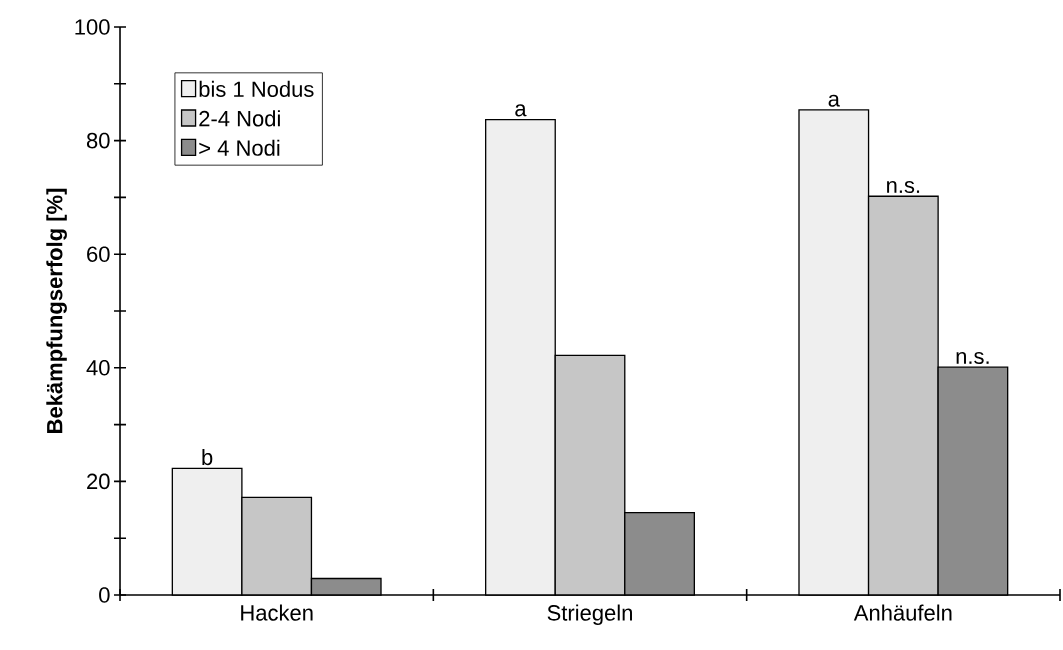 The width and height of the screenshot is (1063, 650). I want to click on legend-label: bis 1 Nodus, so click(256, 88).